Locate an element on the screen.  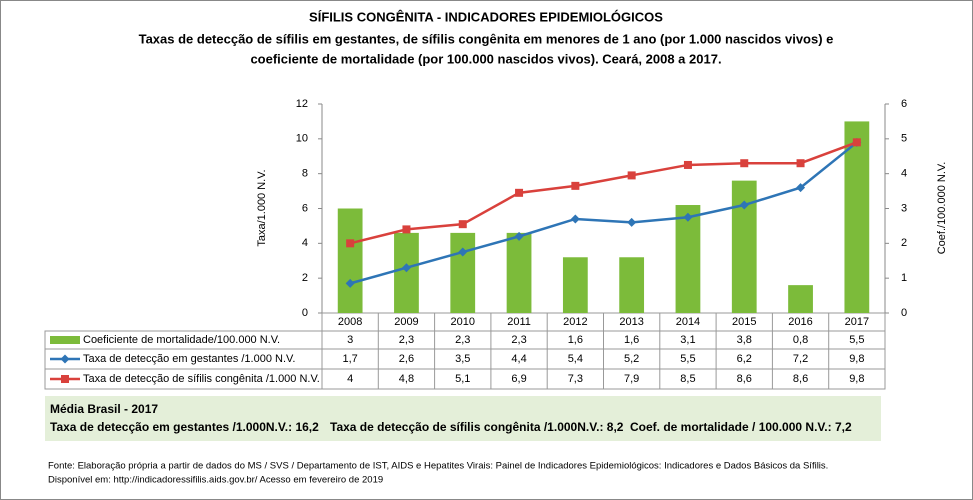
data-label: 8,5 is located at coordinates (687, 379).